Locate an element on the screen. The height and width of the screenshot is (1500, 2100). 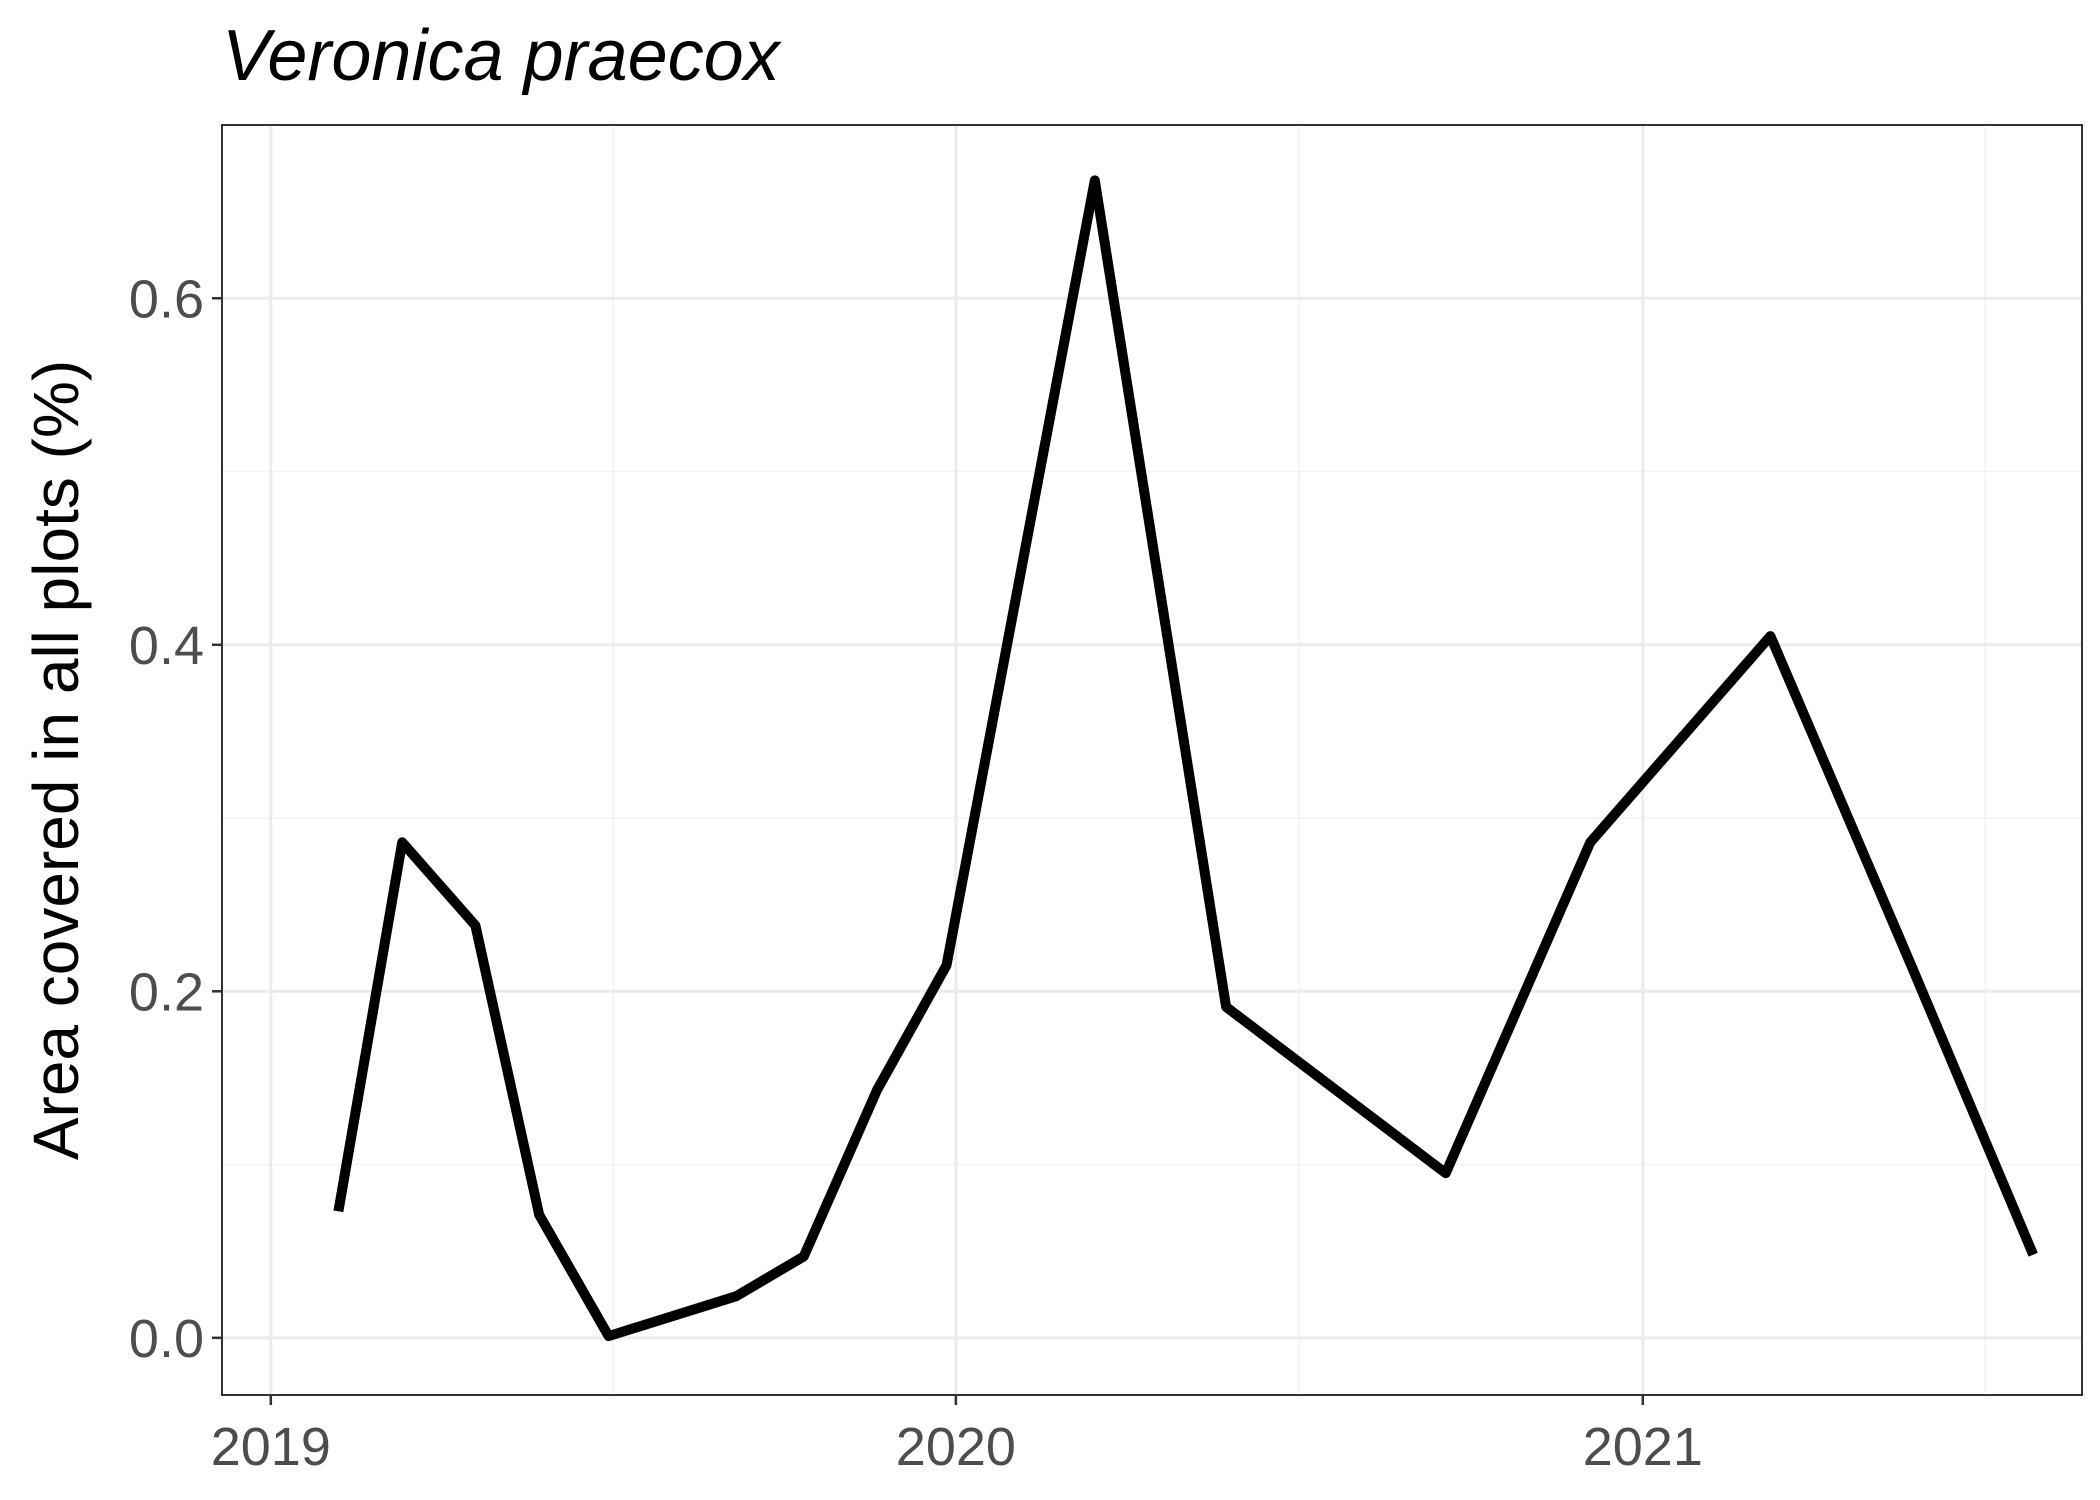
y-tick-label: 0.0 is located at coordinates (166, 1339).